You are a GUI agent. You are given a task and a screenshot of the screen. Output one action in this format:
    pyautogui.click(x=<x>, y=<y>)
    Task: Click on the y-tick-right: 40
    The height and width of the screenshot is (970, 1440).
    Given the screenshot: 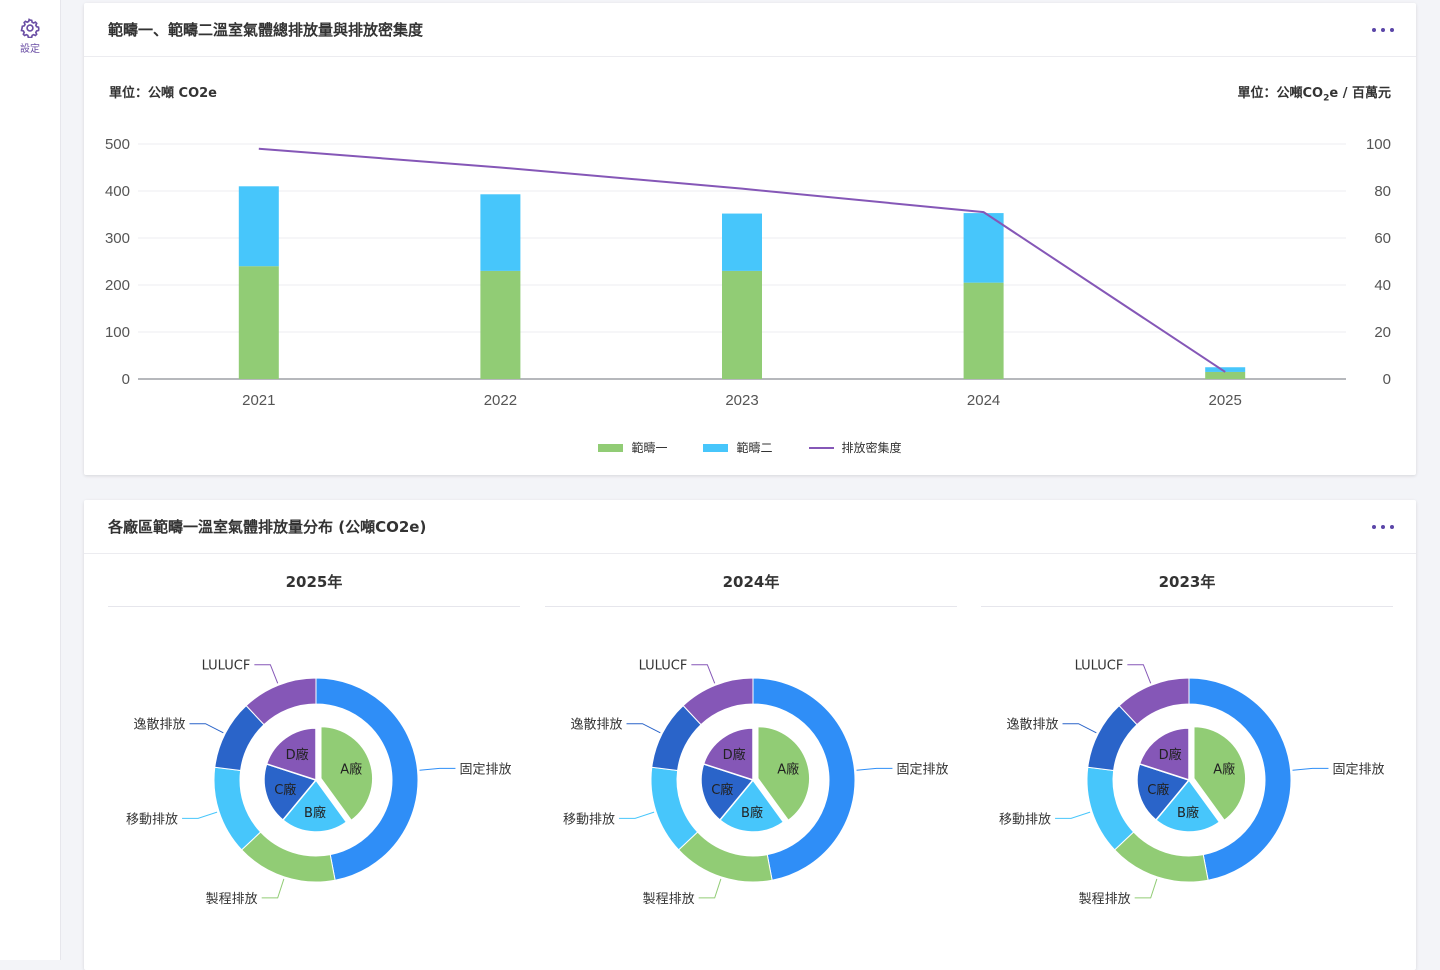 What is the action you would take?
    pyautogui.click(x=1382, y=285)
    